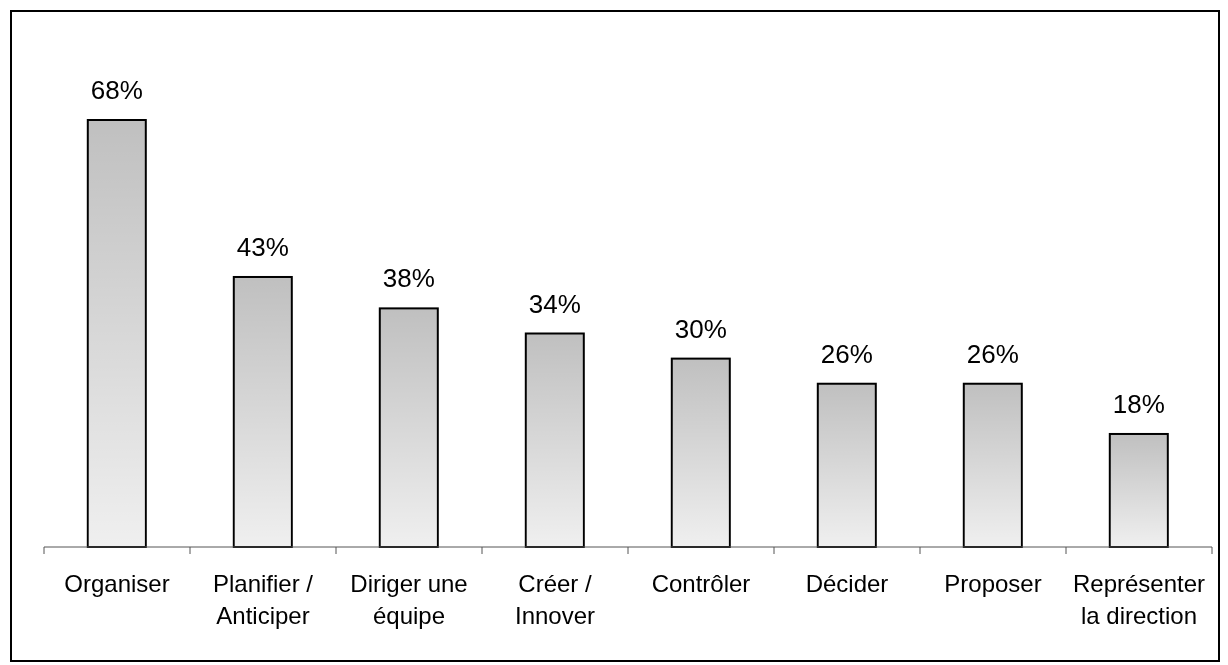  I want to click on data-label: 34%, so click(554, 303).